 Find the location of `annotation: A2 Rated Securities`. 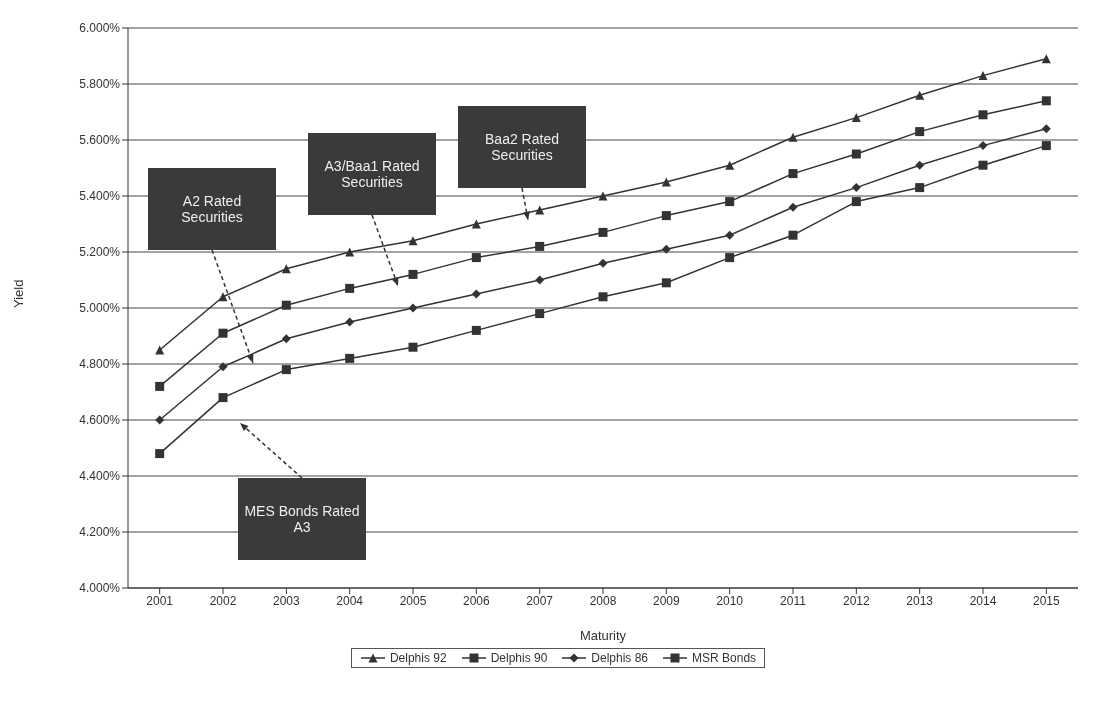

annotation: A2 Rated Securities is located at coordinates (212, 209).